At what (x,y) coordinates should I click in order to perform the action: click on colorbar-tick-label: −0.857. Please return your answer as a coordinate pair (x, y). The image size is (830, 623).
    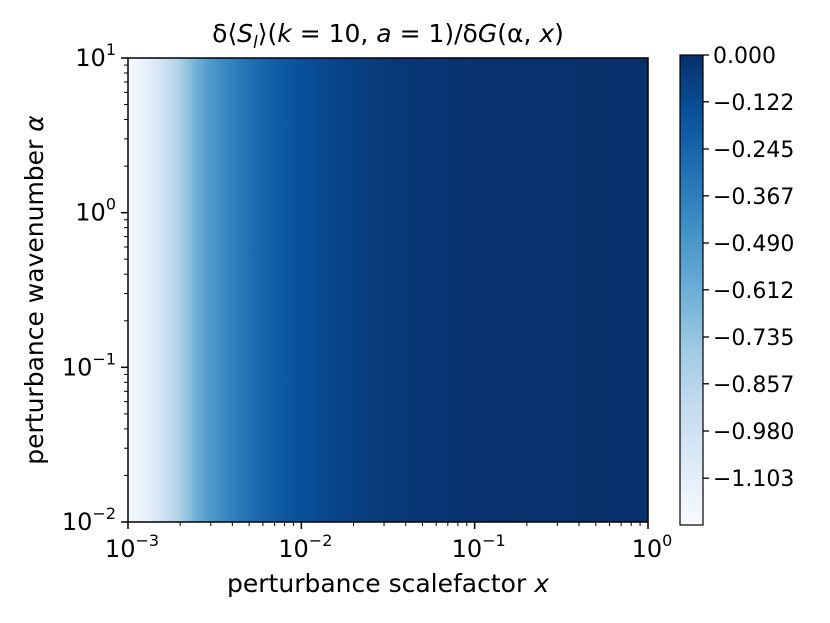
    Looking at the image, I should click on (753, 385).